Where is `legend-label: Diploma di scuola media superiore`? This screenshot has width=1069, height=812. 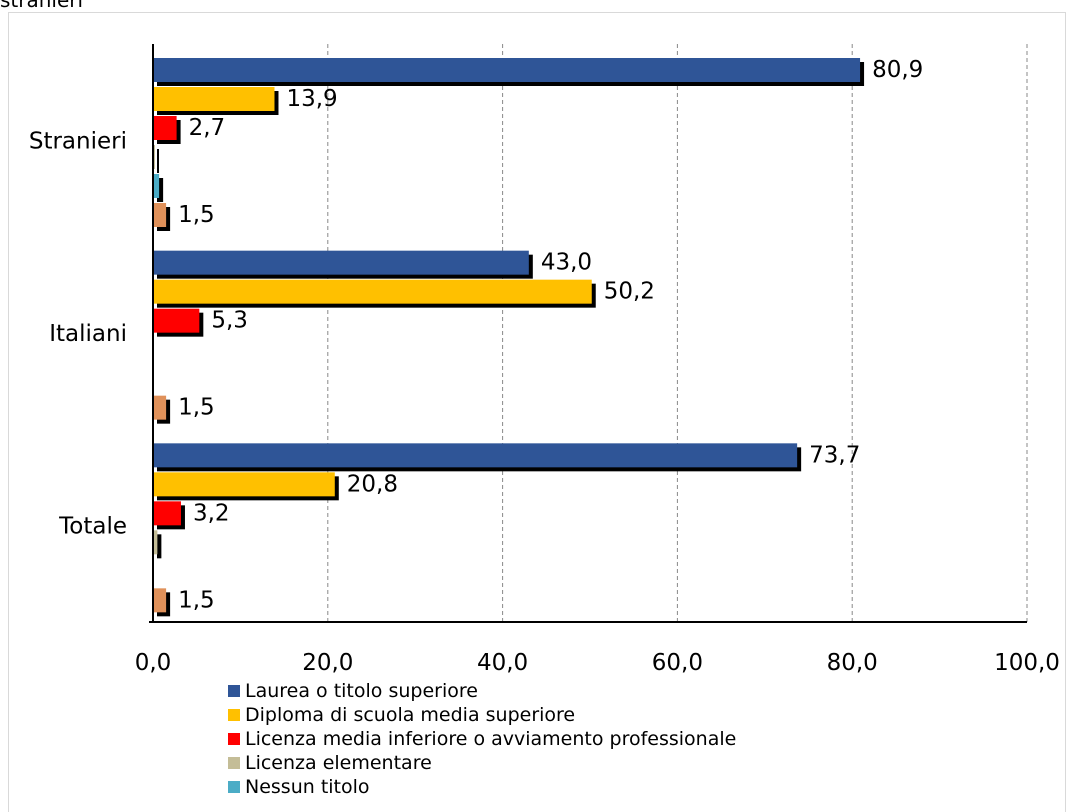 legend-label: Diploma di scuola media superiore is located at coordinates (410, 715).